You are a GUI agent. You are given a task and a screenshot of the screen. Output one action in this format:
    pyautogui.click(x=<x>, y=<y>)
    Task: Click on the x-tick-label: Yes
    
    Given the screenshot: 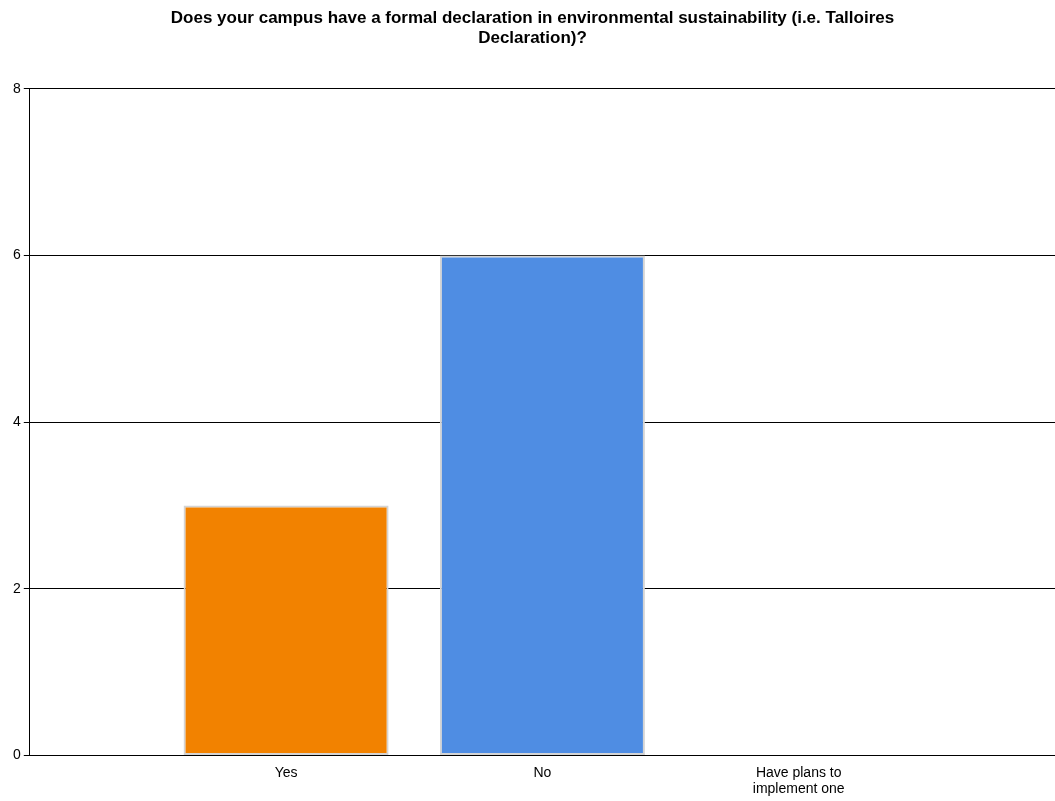 What is the action you would take?
    pyautogui.click(x=286, y=771)
    